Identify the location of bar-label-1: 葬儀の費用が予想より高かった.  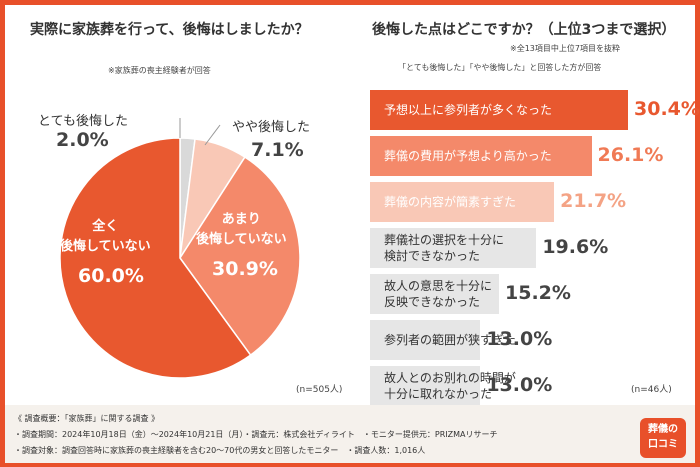
(468, 156).